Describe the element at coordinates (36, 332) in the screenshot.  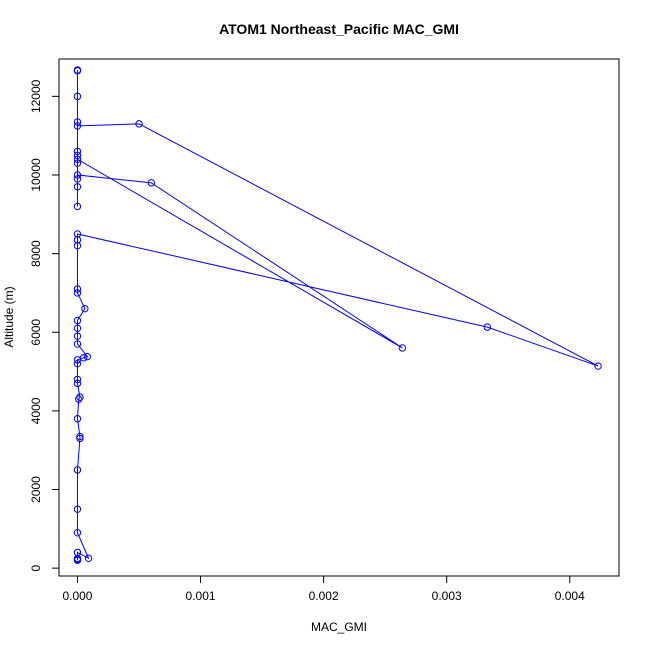
I see `y-tick-label: 6000` at that location.